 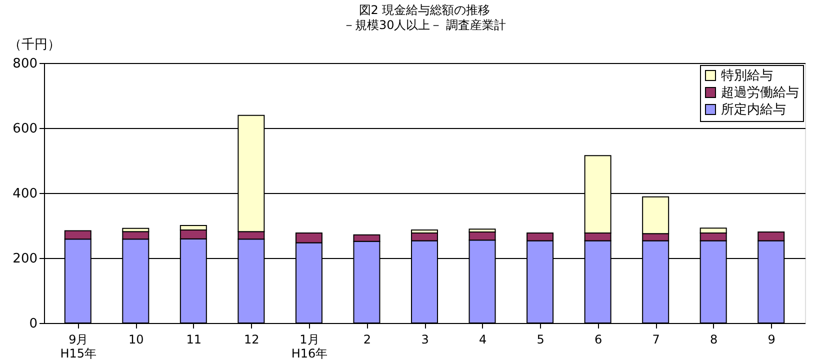 I want to click on y-tick-label: 0, so click(x=33, y=324).